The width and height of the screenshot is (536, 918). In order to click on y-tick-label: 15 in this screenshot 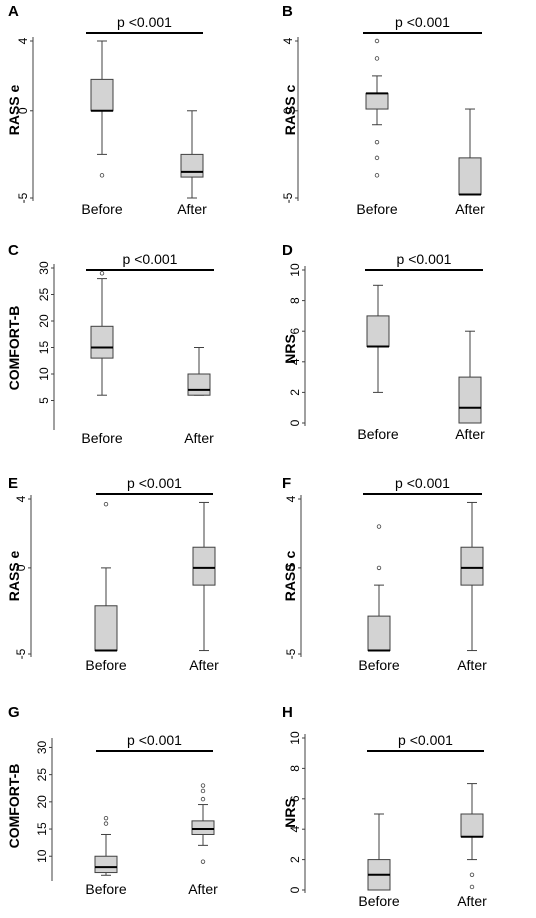, I will do `click(44, 348)`.